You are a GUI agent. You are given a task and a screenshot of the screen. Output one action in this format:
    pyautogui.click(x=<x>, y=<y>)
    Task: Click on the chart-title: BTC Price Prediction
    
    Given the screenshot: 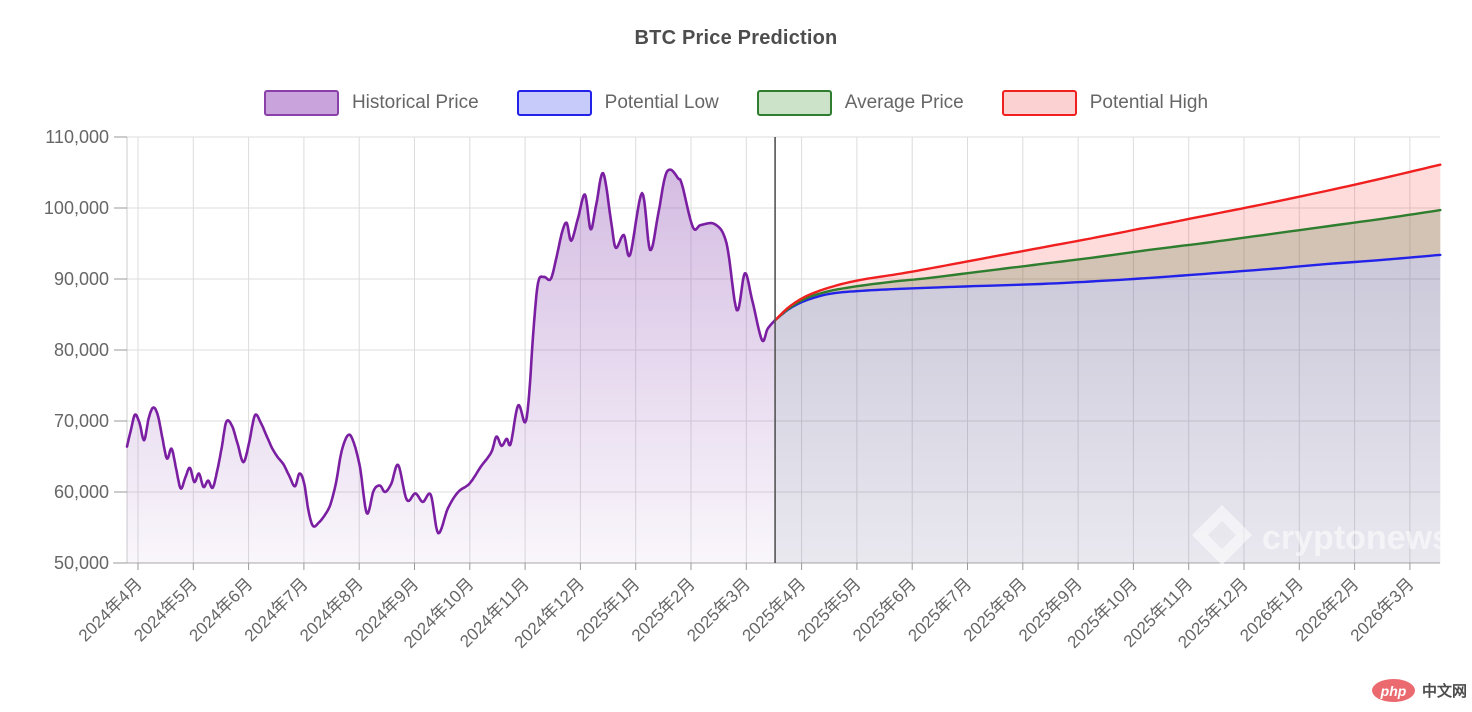 What is the action you would take?
    pyautogui.click(x=736, y=38)
    